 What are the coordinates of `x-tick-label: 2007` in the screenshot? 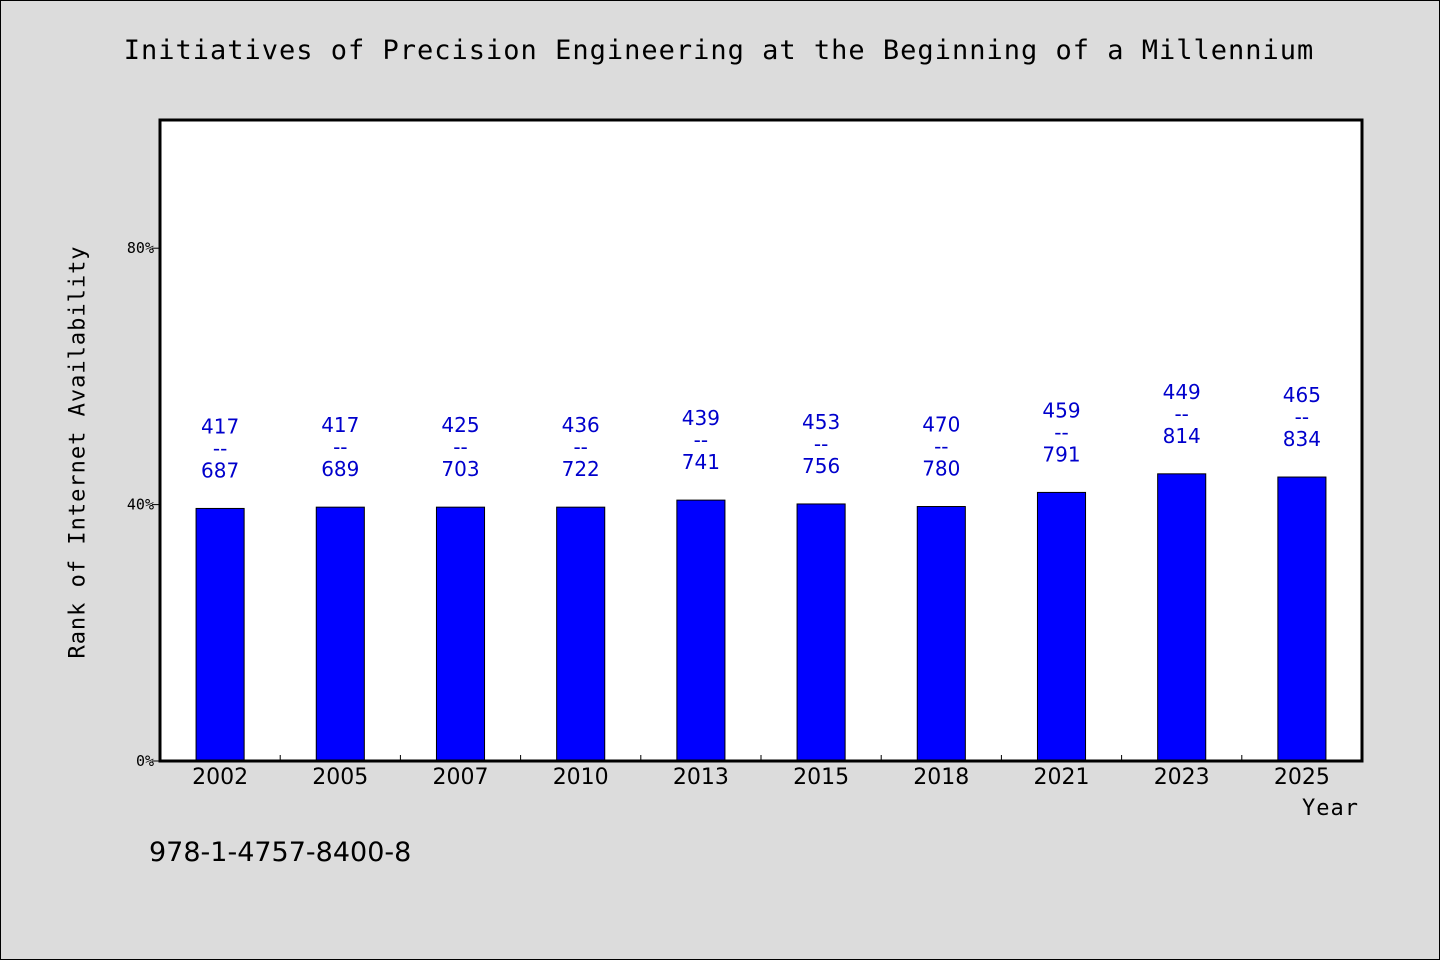 It's located at (461, 777).